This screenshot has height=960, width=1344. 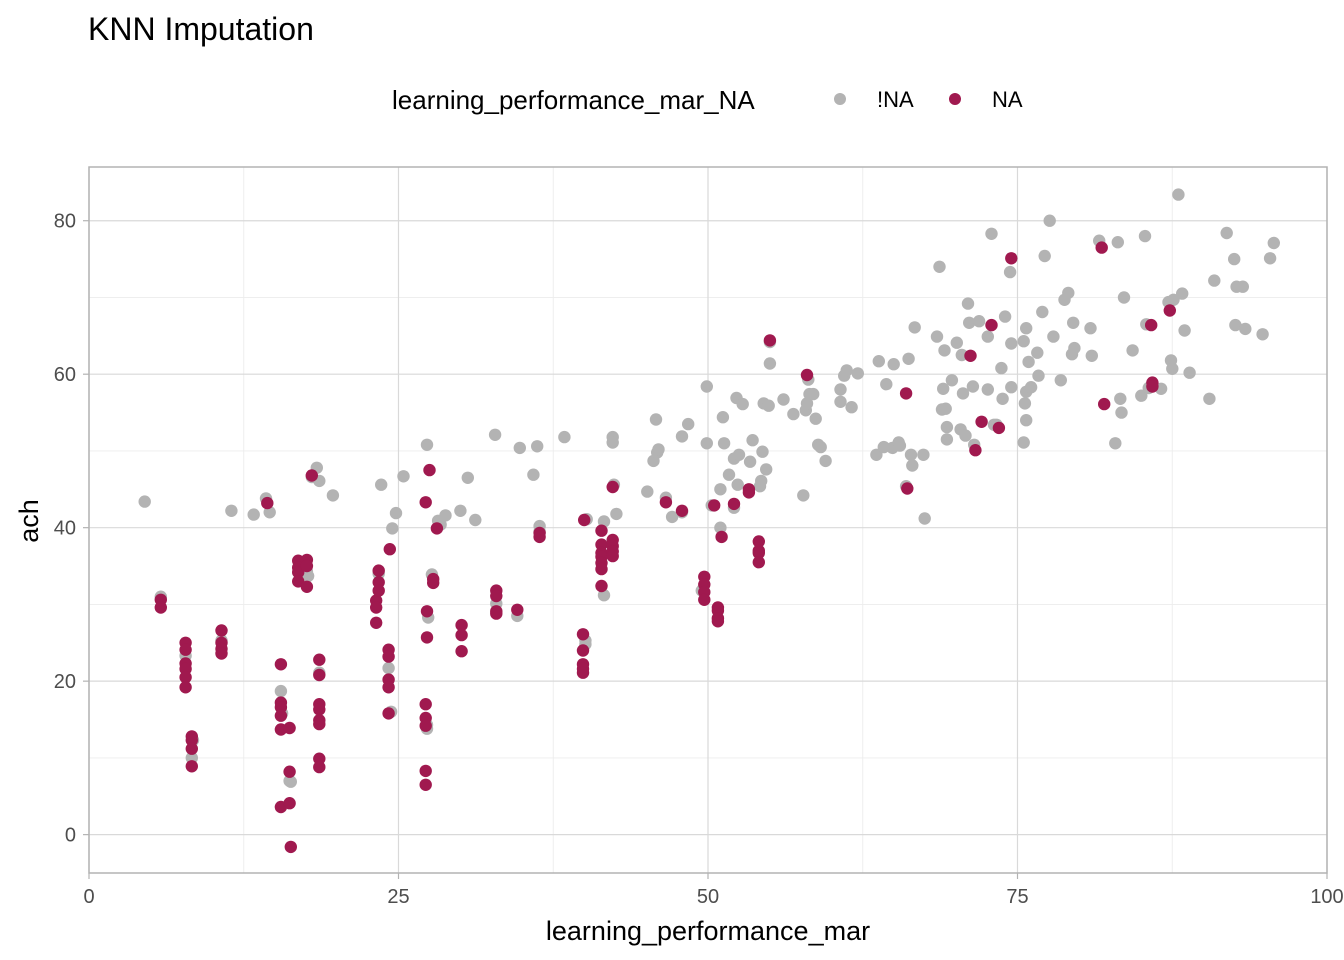 I want to click on x-tick-label: 25, so click(x=398, y=897).